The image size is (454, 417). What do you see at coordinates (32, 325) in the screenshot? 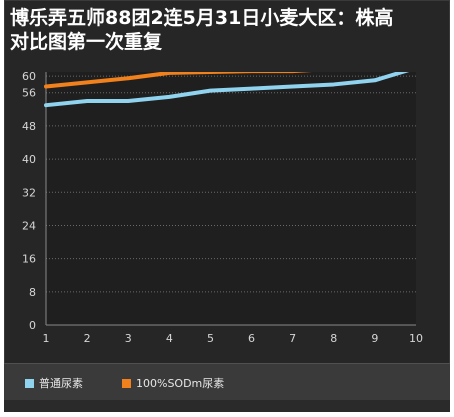
I see `y-tick-label-0: 0` at bounding box center [32, 325].